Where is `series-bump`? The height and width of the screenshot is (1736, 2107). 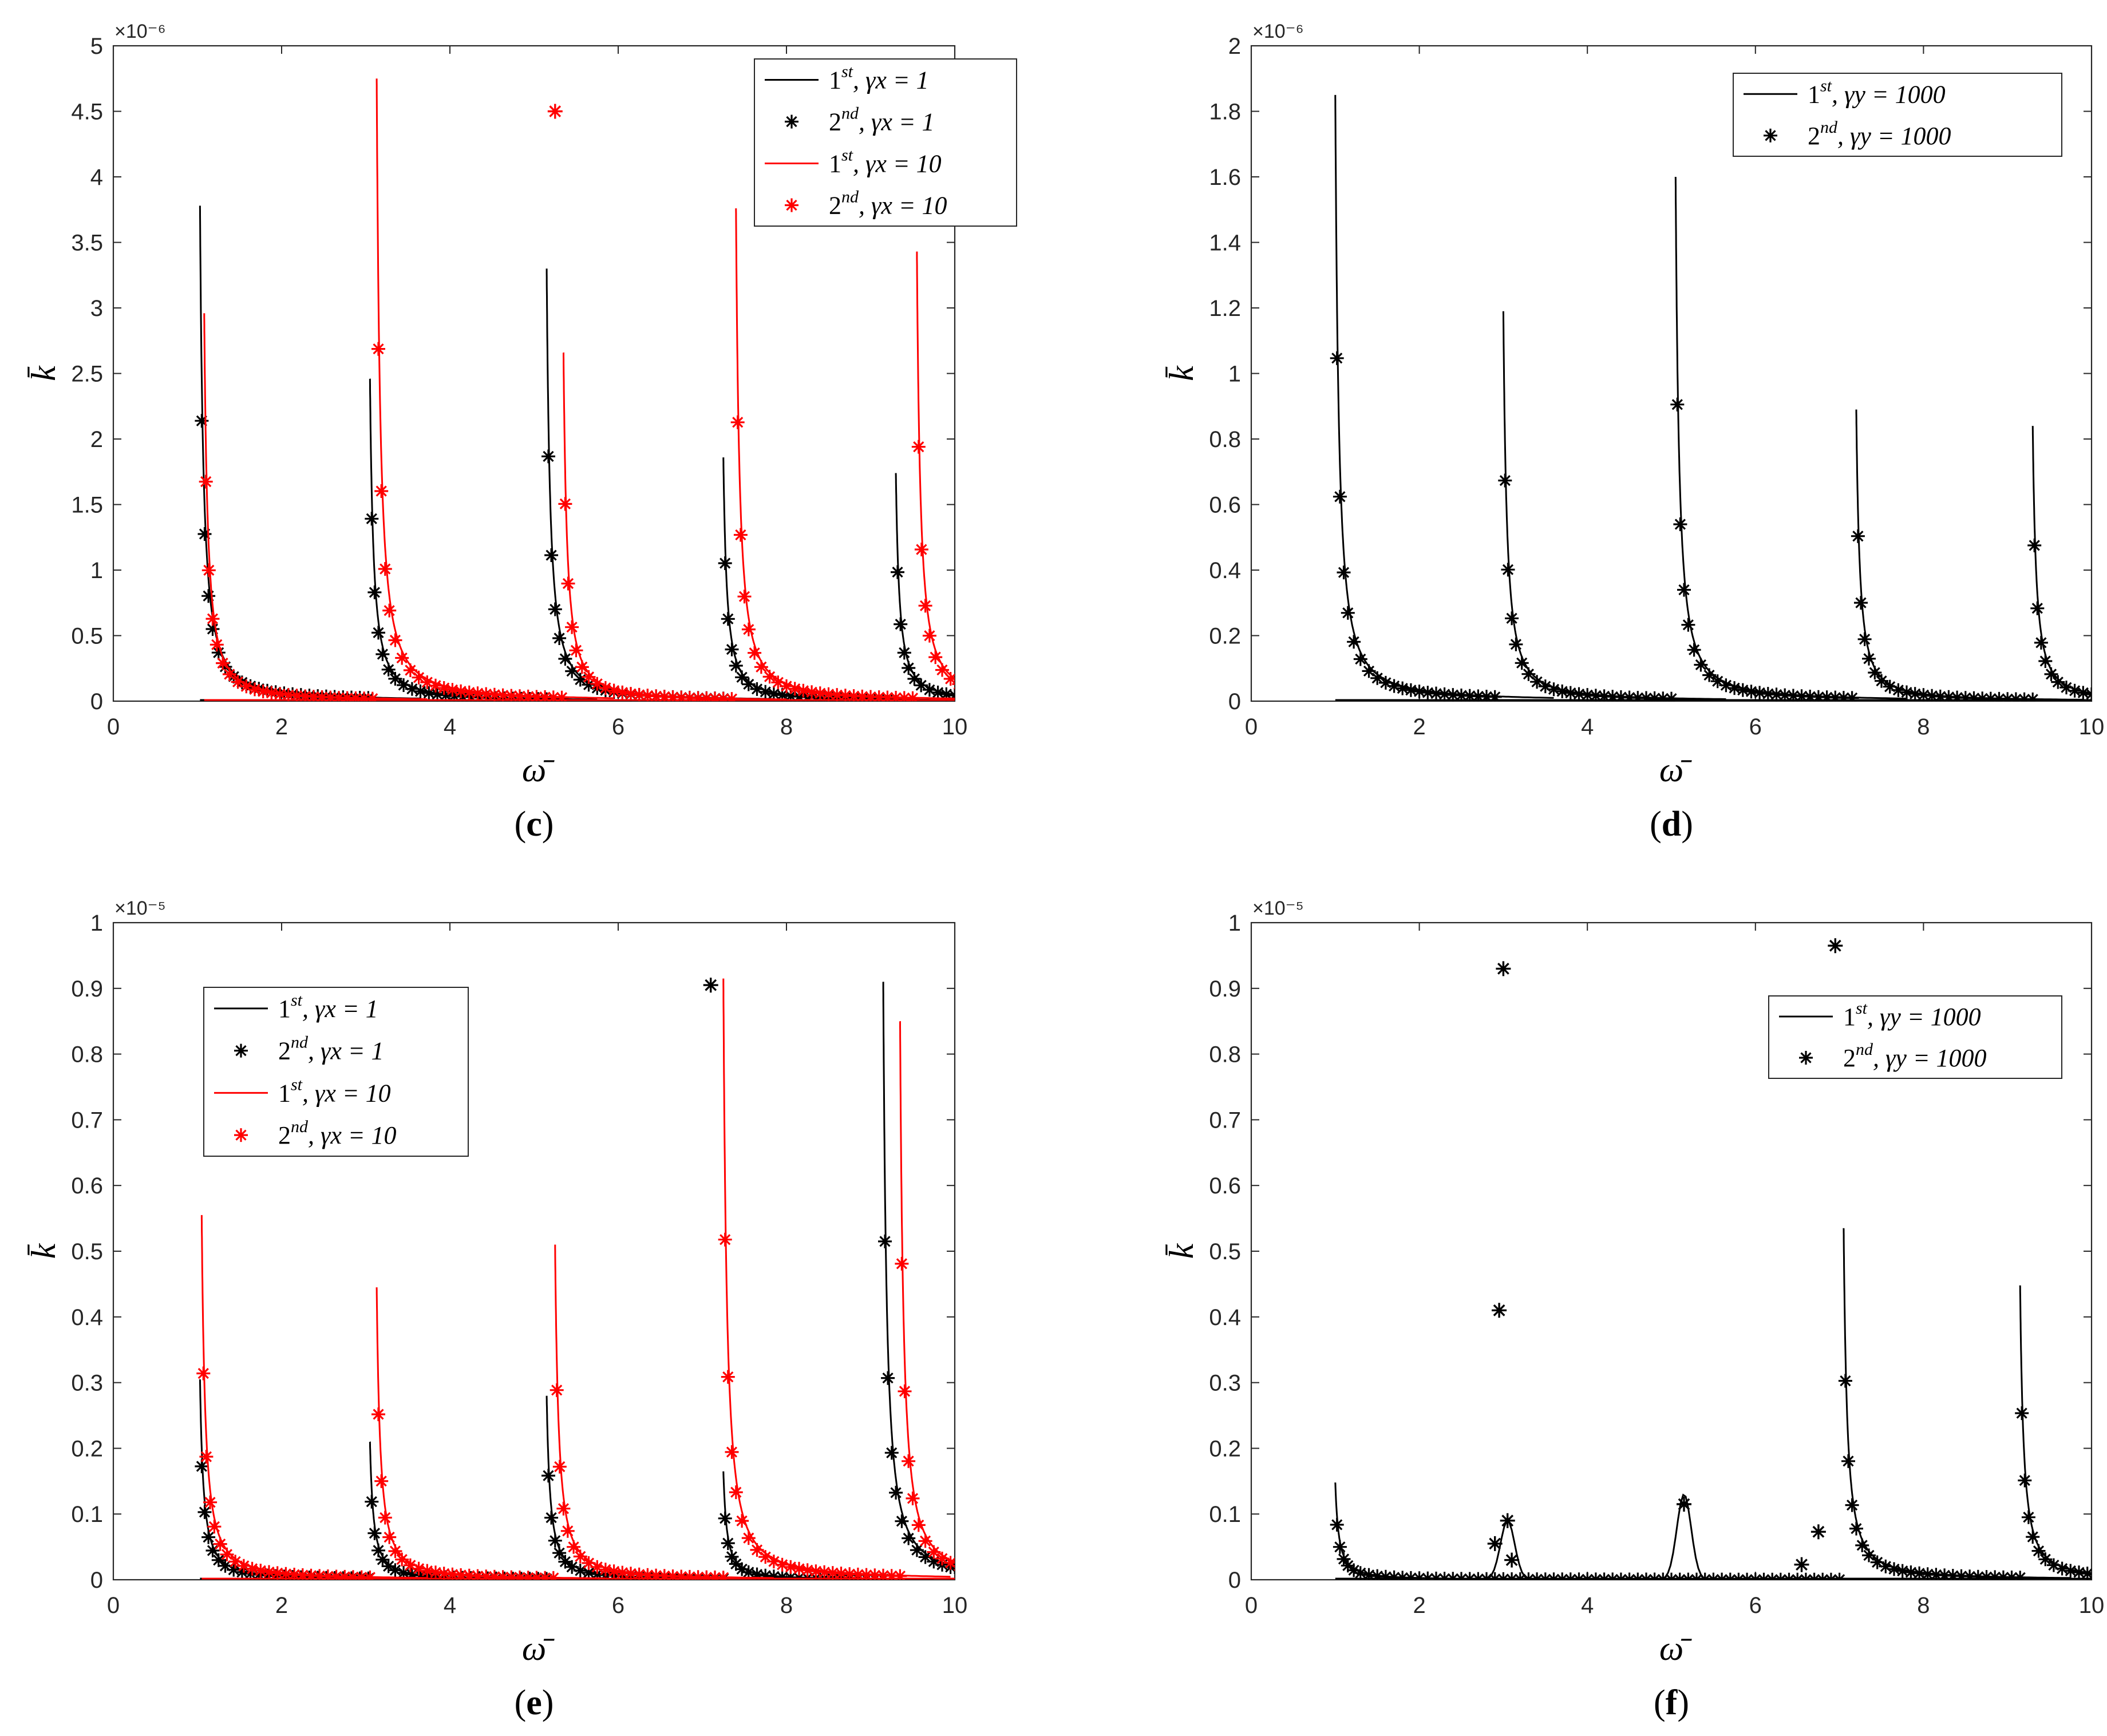
series-bump is located at coordinates (1701, 1536).